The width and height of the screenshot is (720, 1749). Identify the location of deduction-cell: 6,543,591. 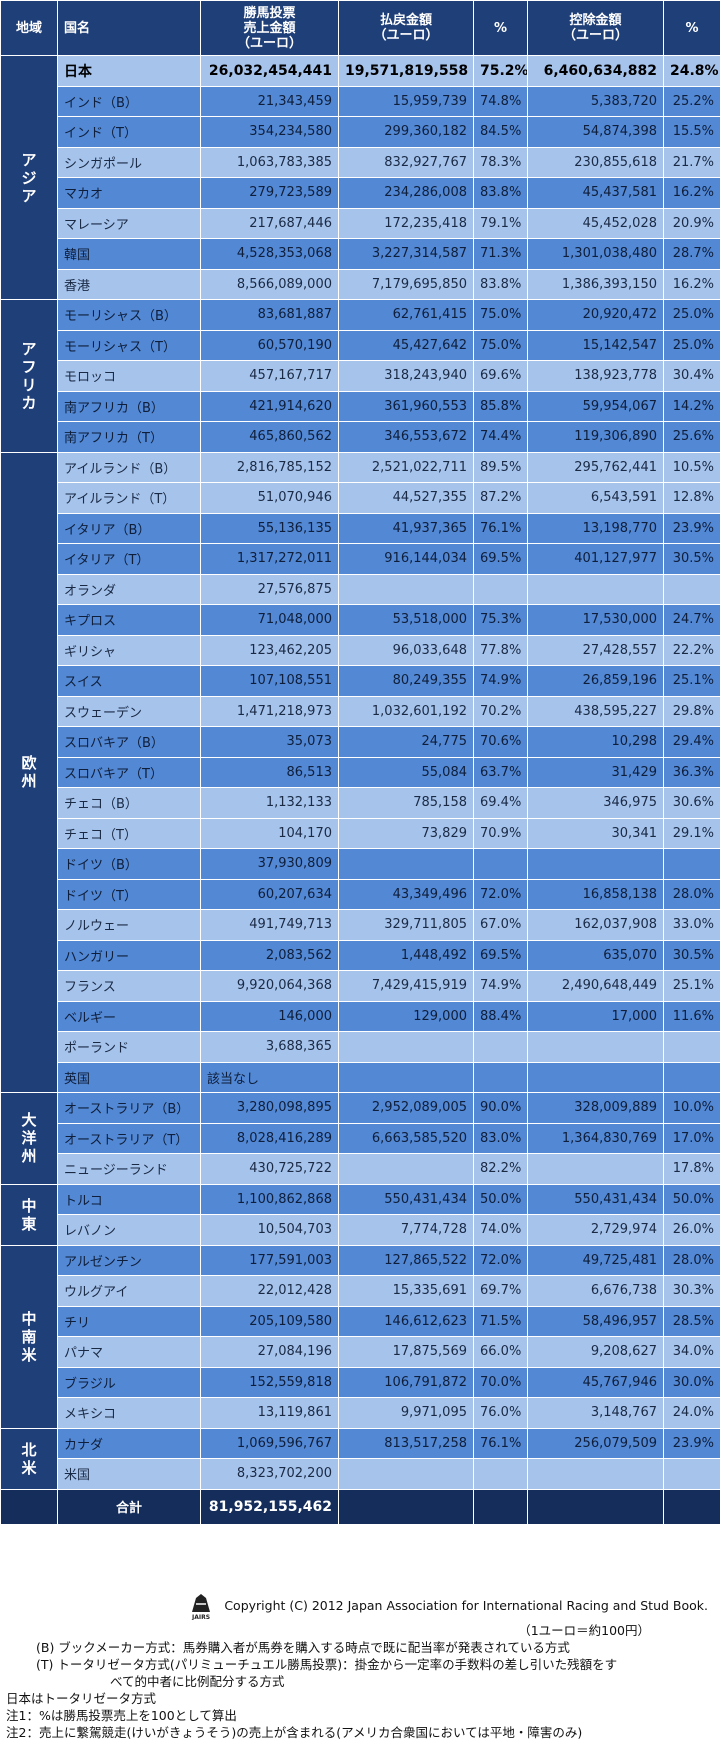
(595, 498).